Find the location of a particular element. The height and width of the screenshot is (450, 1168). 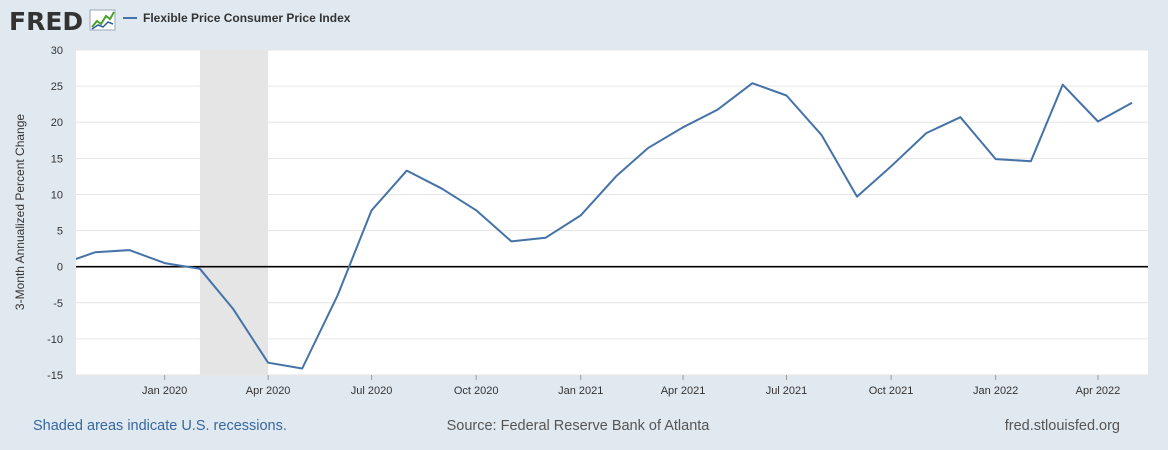

recession-shading is located at coordinates (234, 212).